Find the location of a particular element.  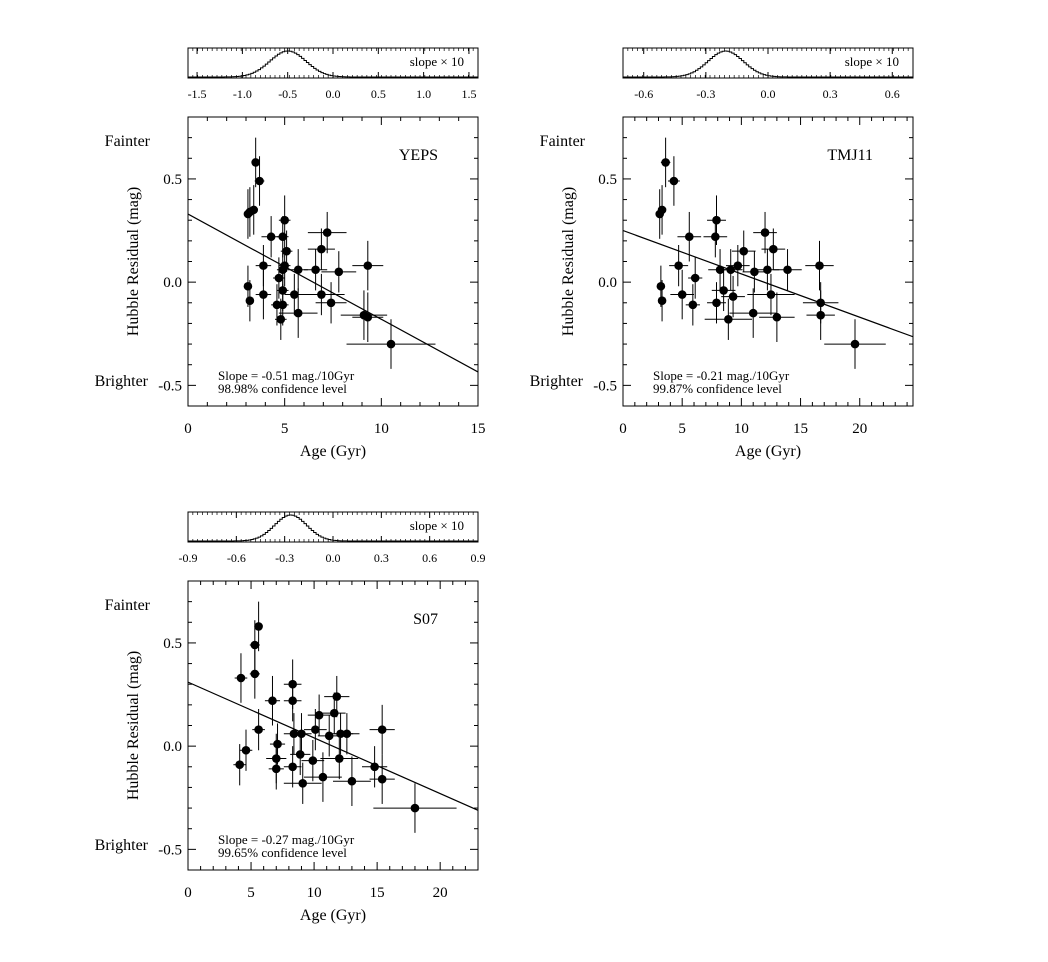

inset-tick-label: 0.6 is located at coordinates (429, 558).